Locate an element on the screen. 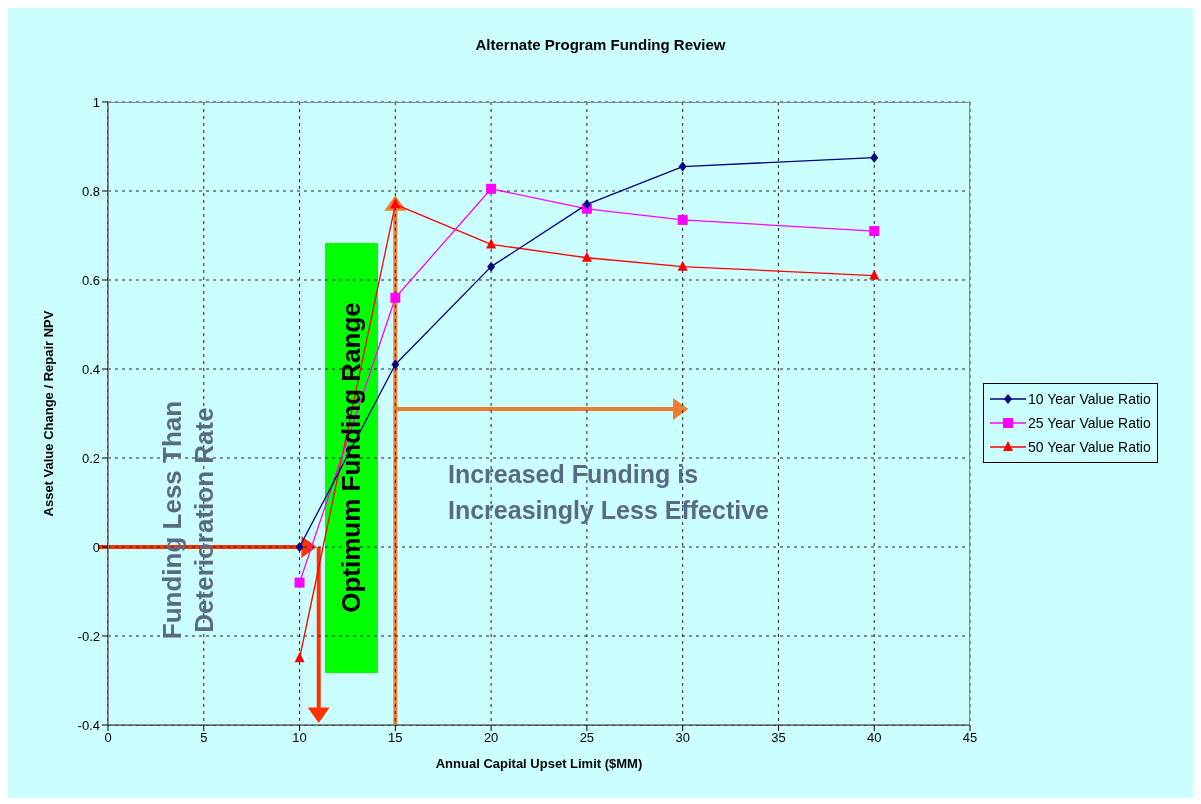 The height and width of the screenshot is (804, 1201). annotation: Optimum Funding Range is located at coordinates (351, 458).